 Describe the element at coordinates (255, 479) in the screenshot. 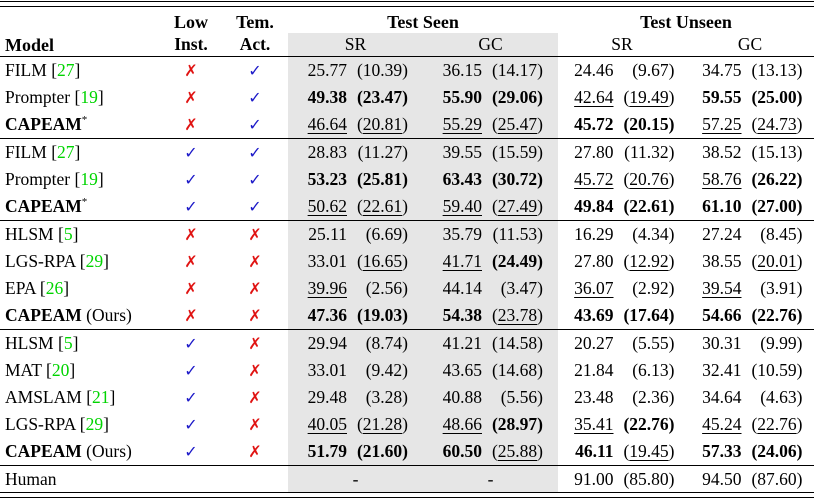

I see `empty-cell` at that location.